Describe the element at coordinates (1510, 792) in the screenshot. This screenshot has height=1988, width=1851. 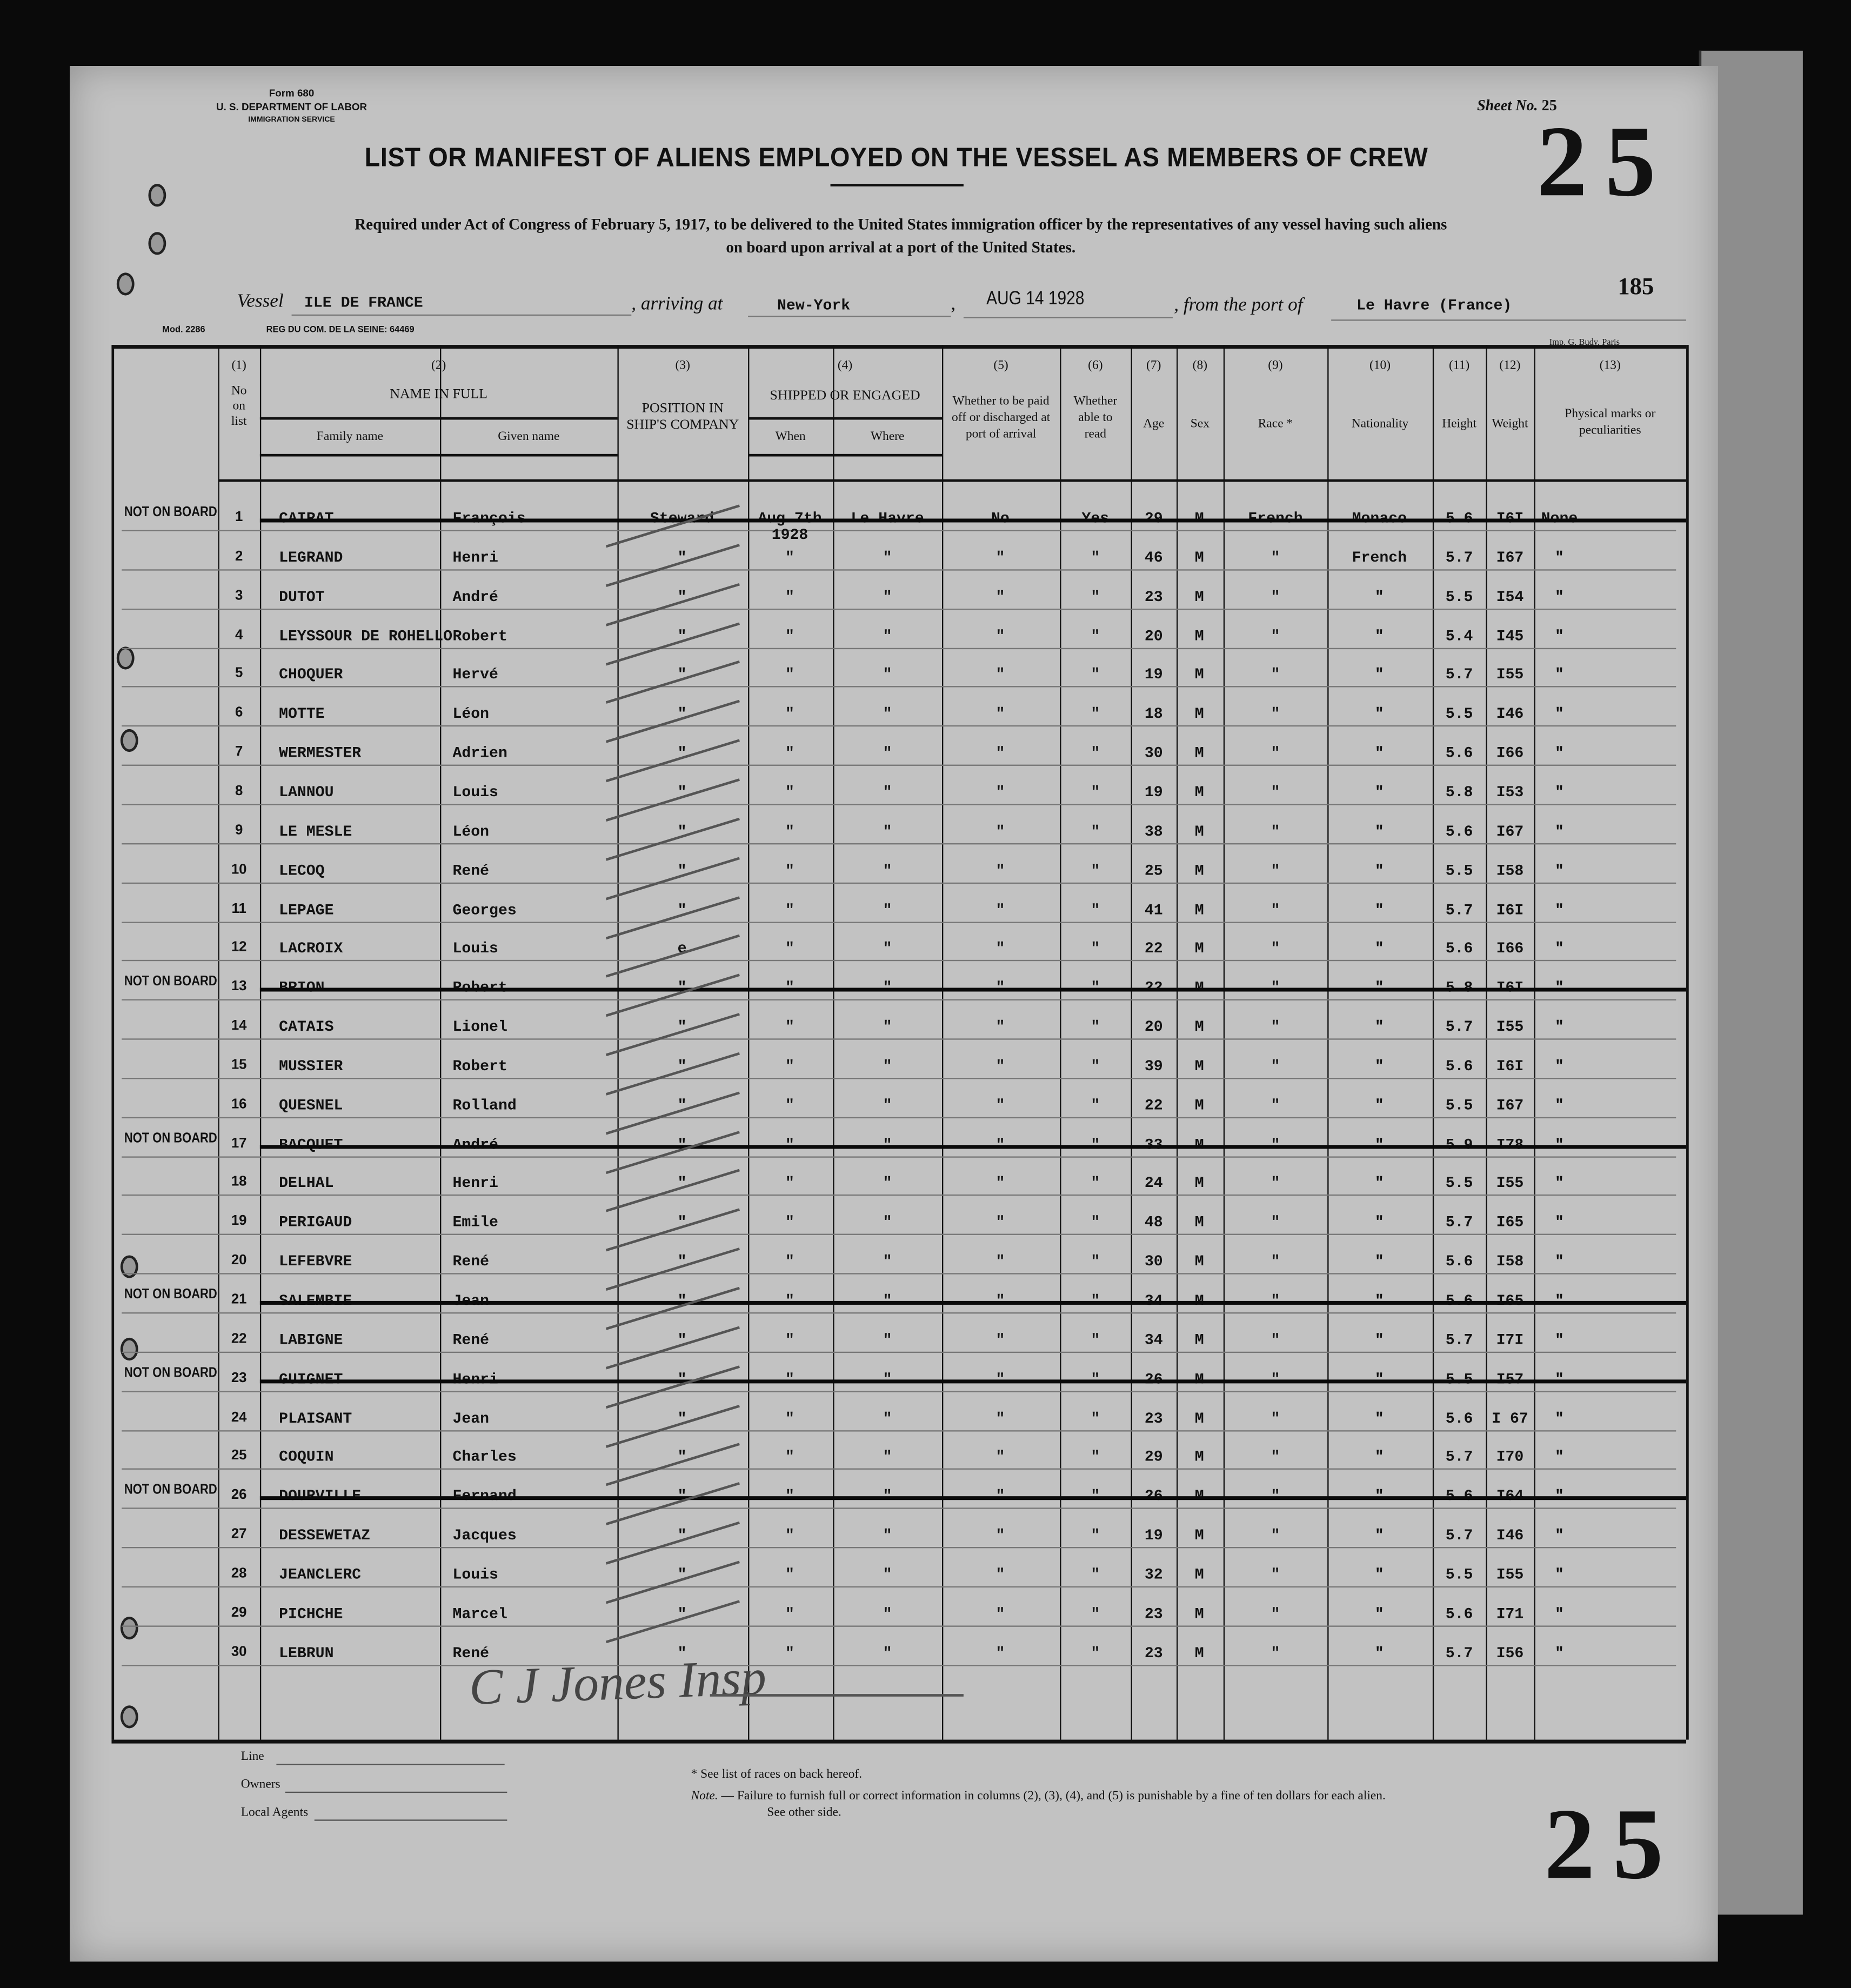
I see `weight: I53` at that location.